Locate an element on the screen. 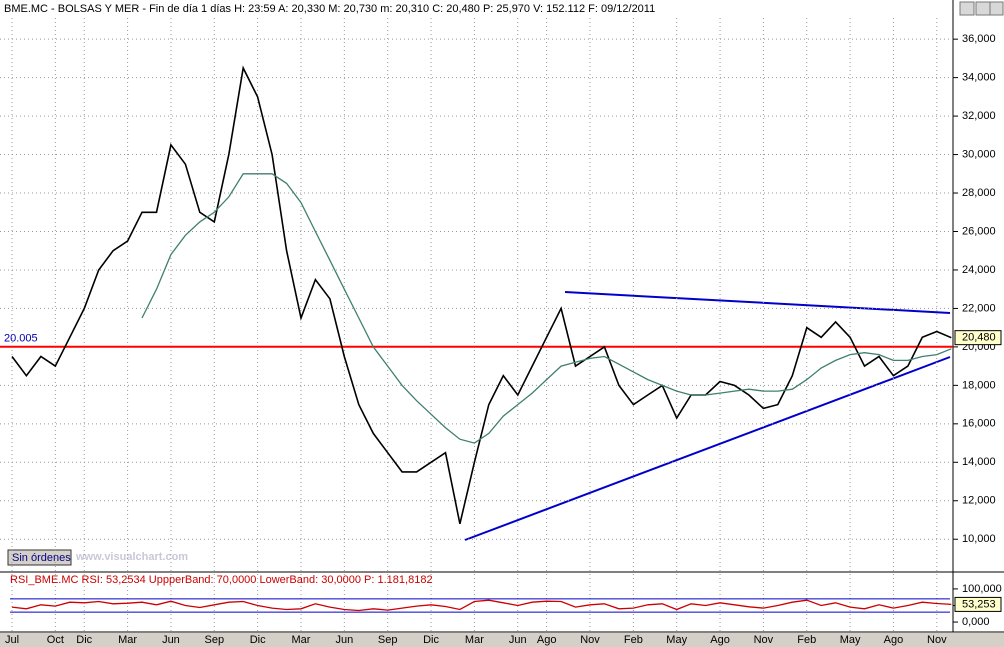  orders-button-label: Sin órdenes is located at coordinates (41, 558).